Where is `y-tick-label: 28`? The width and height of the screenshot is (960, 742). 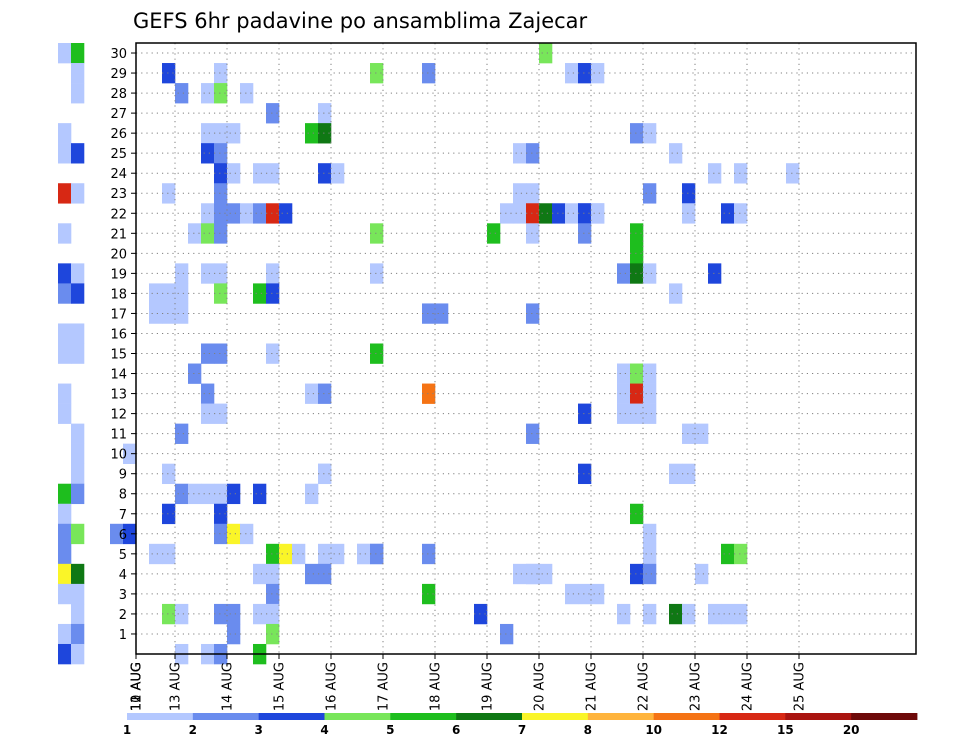
y-tick-label: 28 is located at coordinates (118, 94).